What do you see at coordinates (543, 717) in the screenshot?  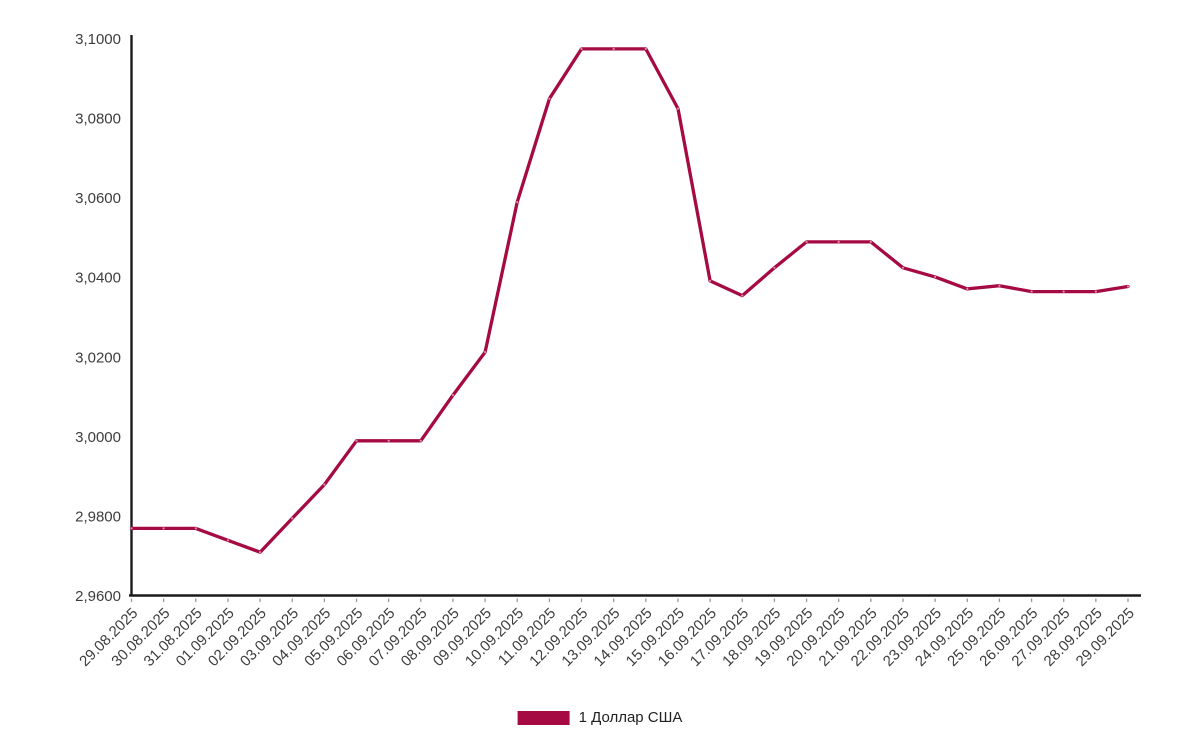 I see `legend-swatch-usd` at bounding box center [543, 717].